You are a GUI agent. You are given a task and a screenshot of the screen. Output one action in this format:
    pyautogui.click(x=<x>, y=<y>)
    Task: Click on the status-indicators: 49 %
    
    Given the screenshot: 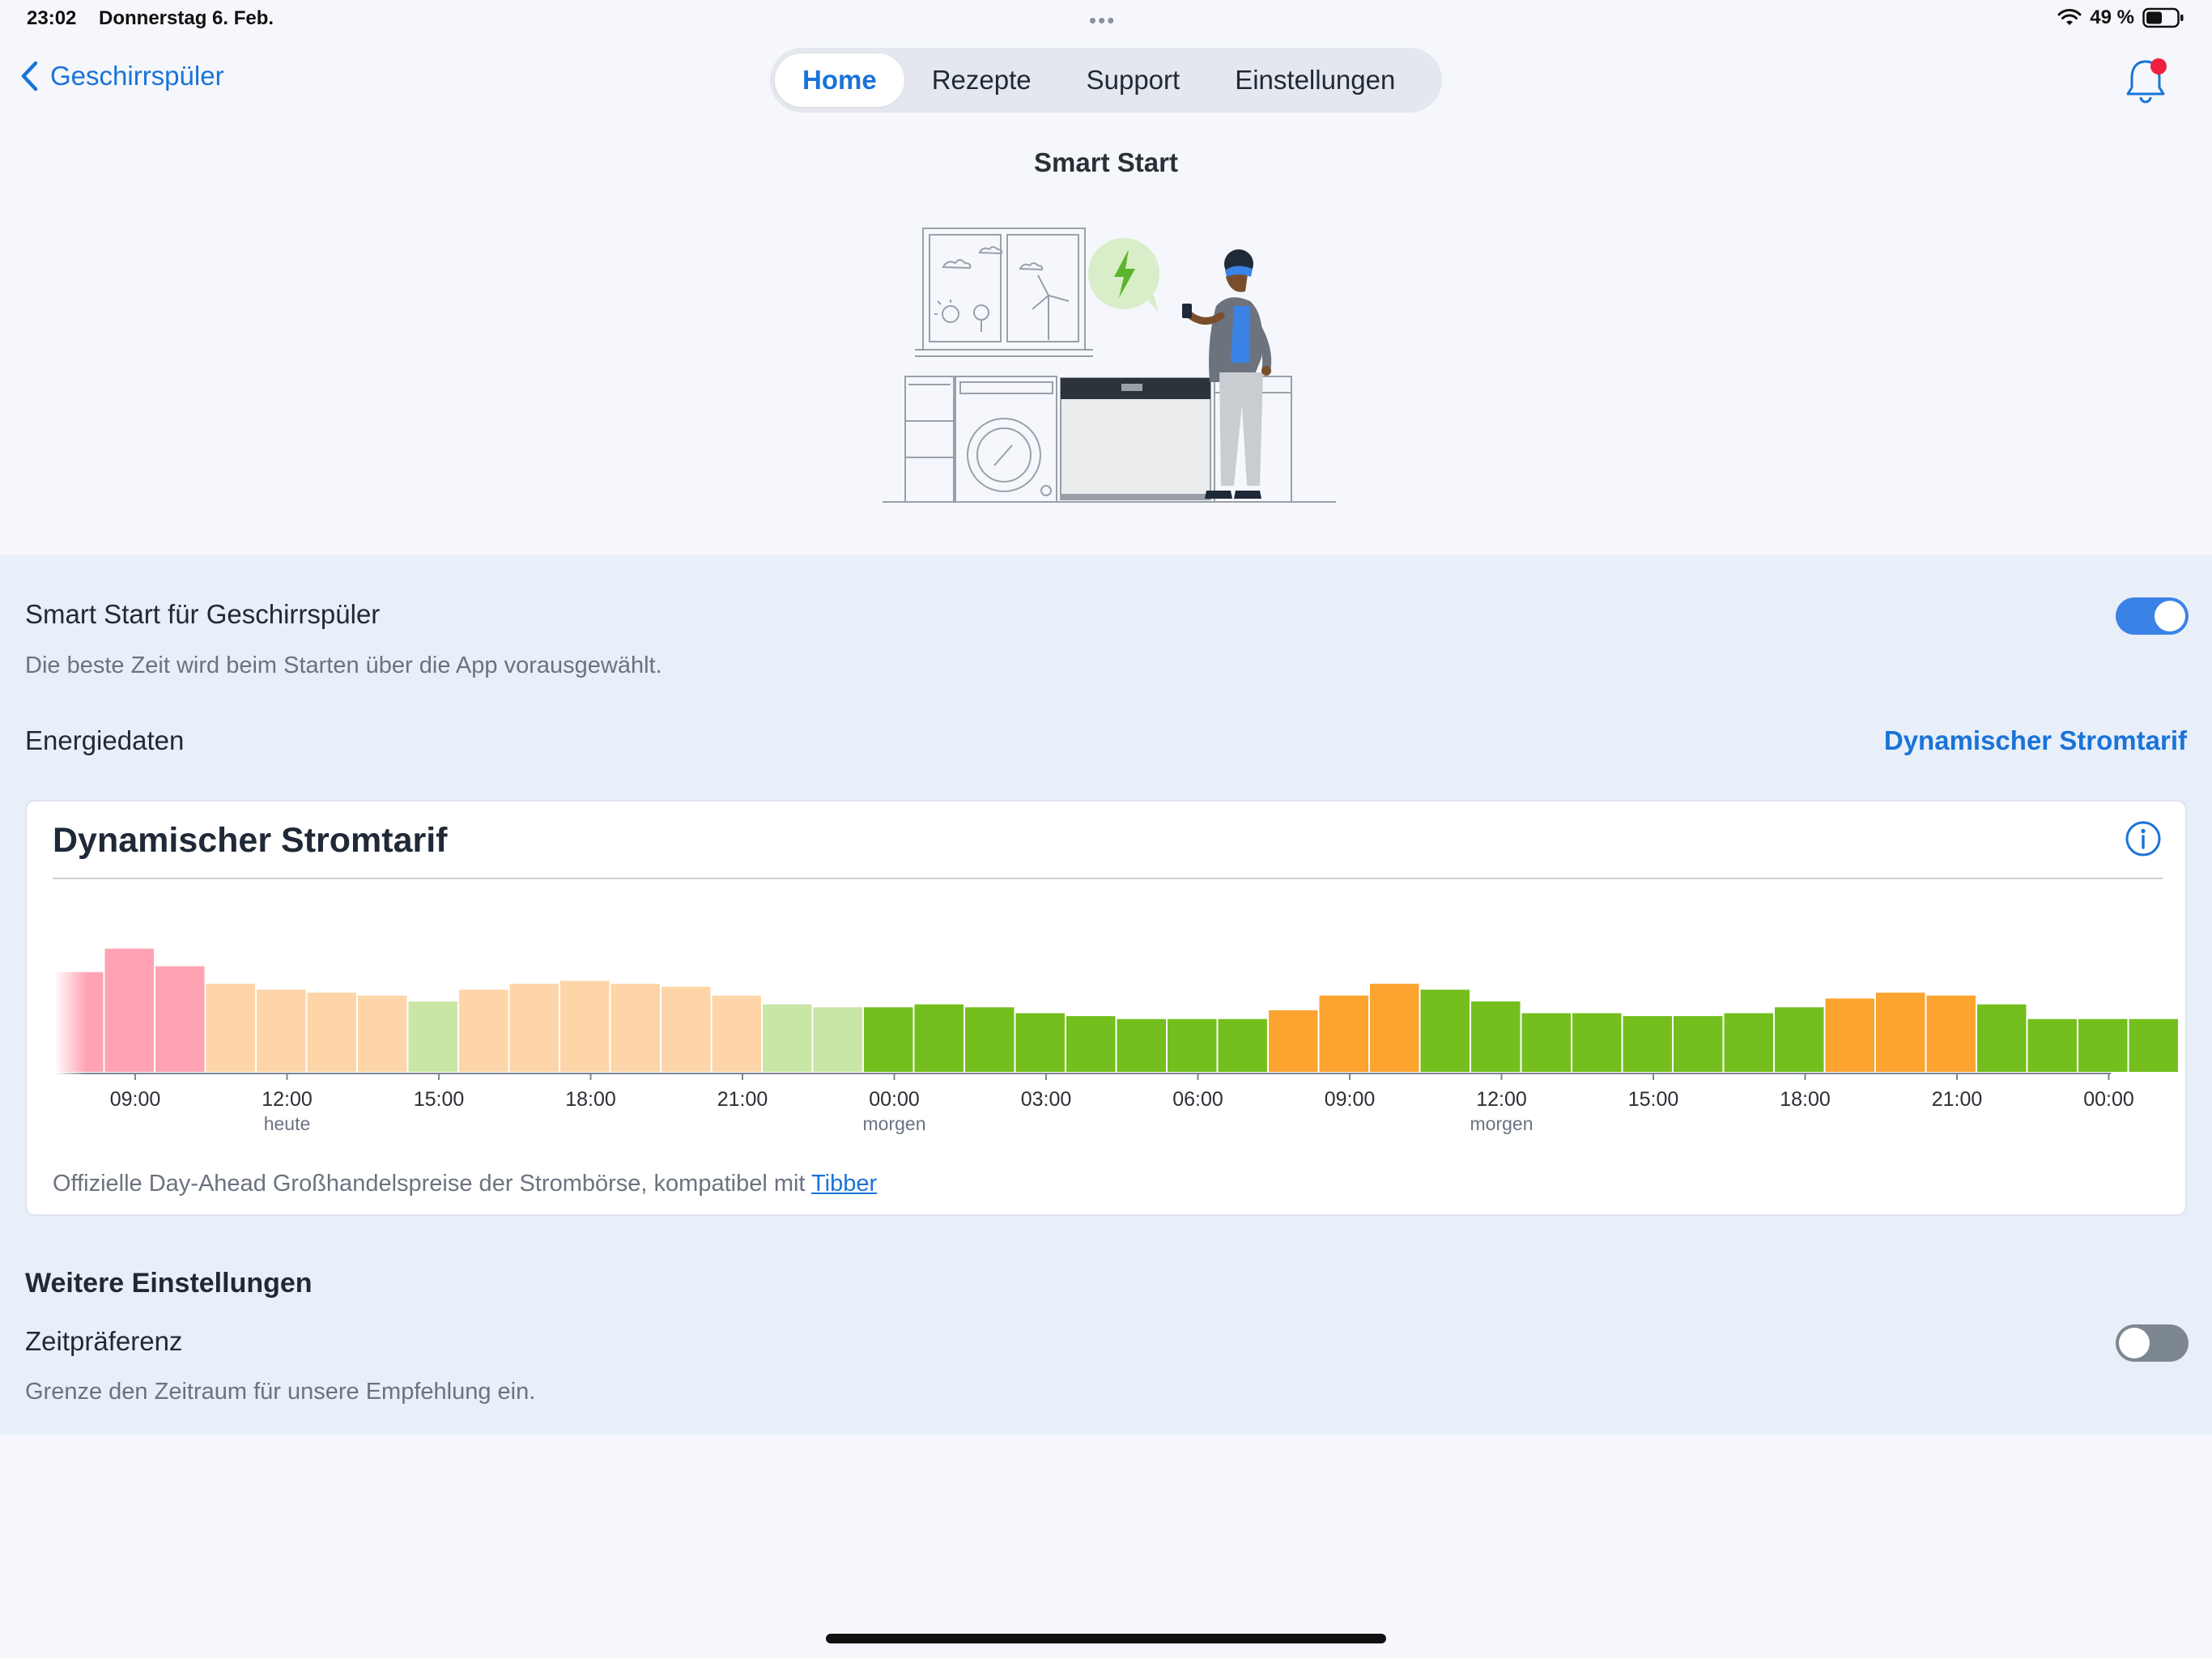 What is the action you would take?
    pyautogui.click(x=2120, y=17)
    